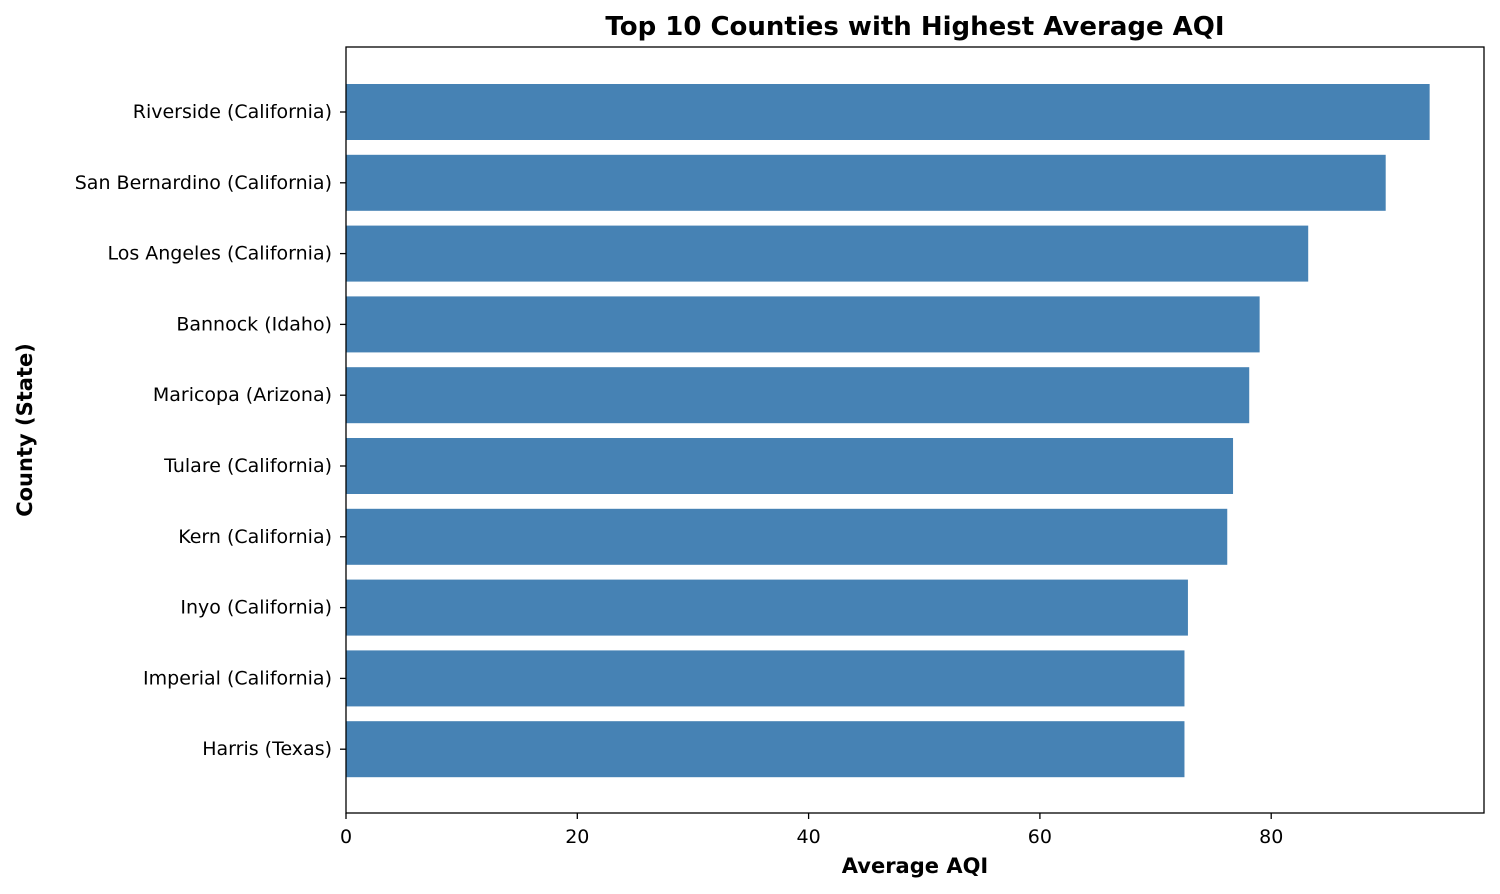 The height and width of the screenshot is (894, 1500). What do you see at coordinates (267, 749) in the screenshot?
I see `y-tick-label: Harris (Texas)` at bounding box center [267, 749].